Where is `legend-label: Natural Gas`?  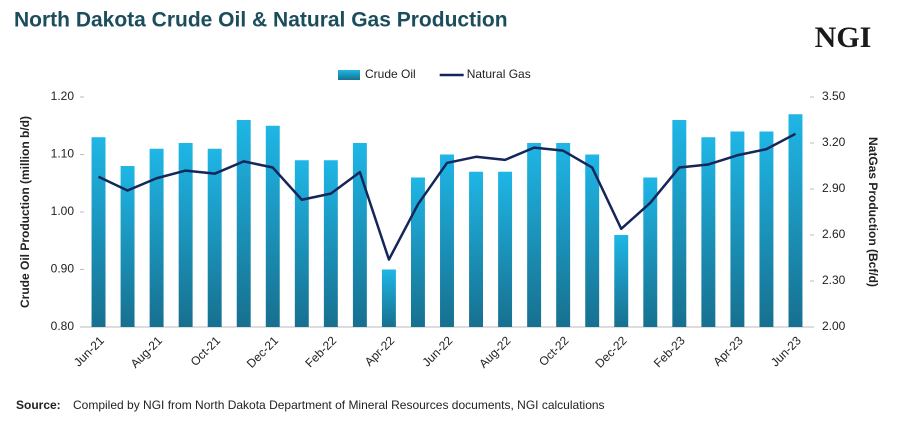 legend-label: Natural Gas is located at coordinates (499, 74).